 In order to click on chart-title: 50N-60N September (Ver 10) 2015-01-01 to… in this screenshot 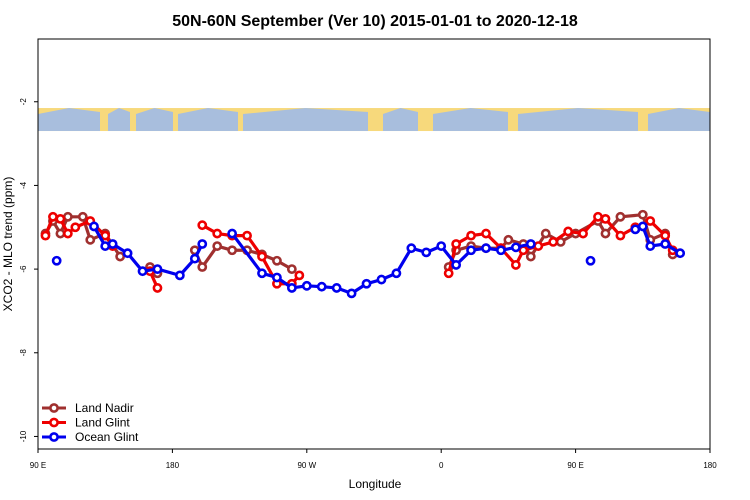, I will do `click(375, 21)`.